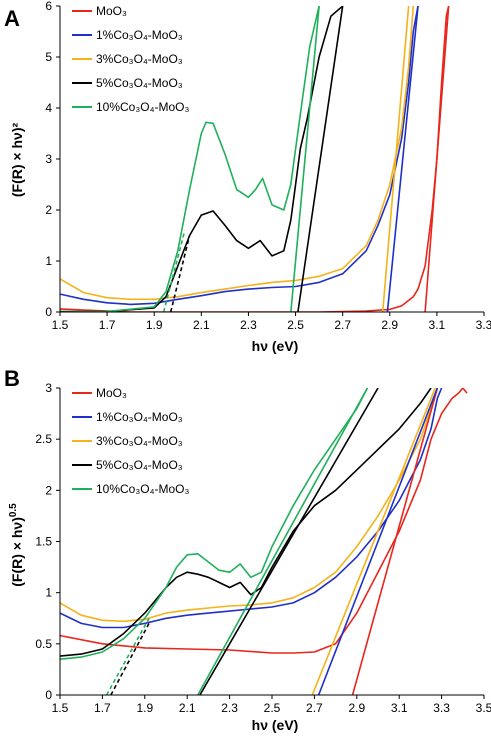 This screenshot has width=491, height=736. What do you see at coordinates (60, 325) in the screenshot?
I see `panel-a-x-tick-label: 1.5` at bounding box center [60, 325].